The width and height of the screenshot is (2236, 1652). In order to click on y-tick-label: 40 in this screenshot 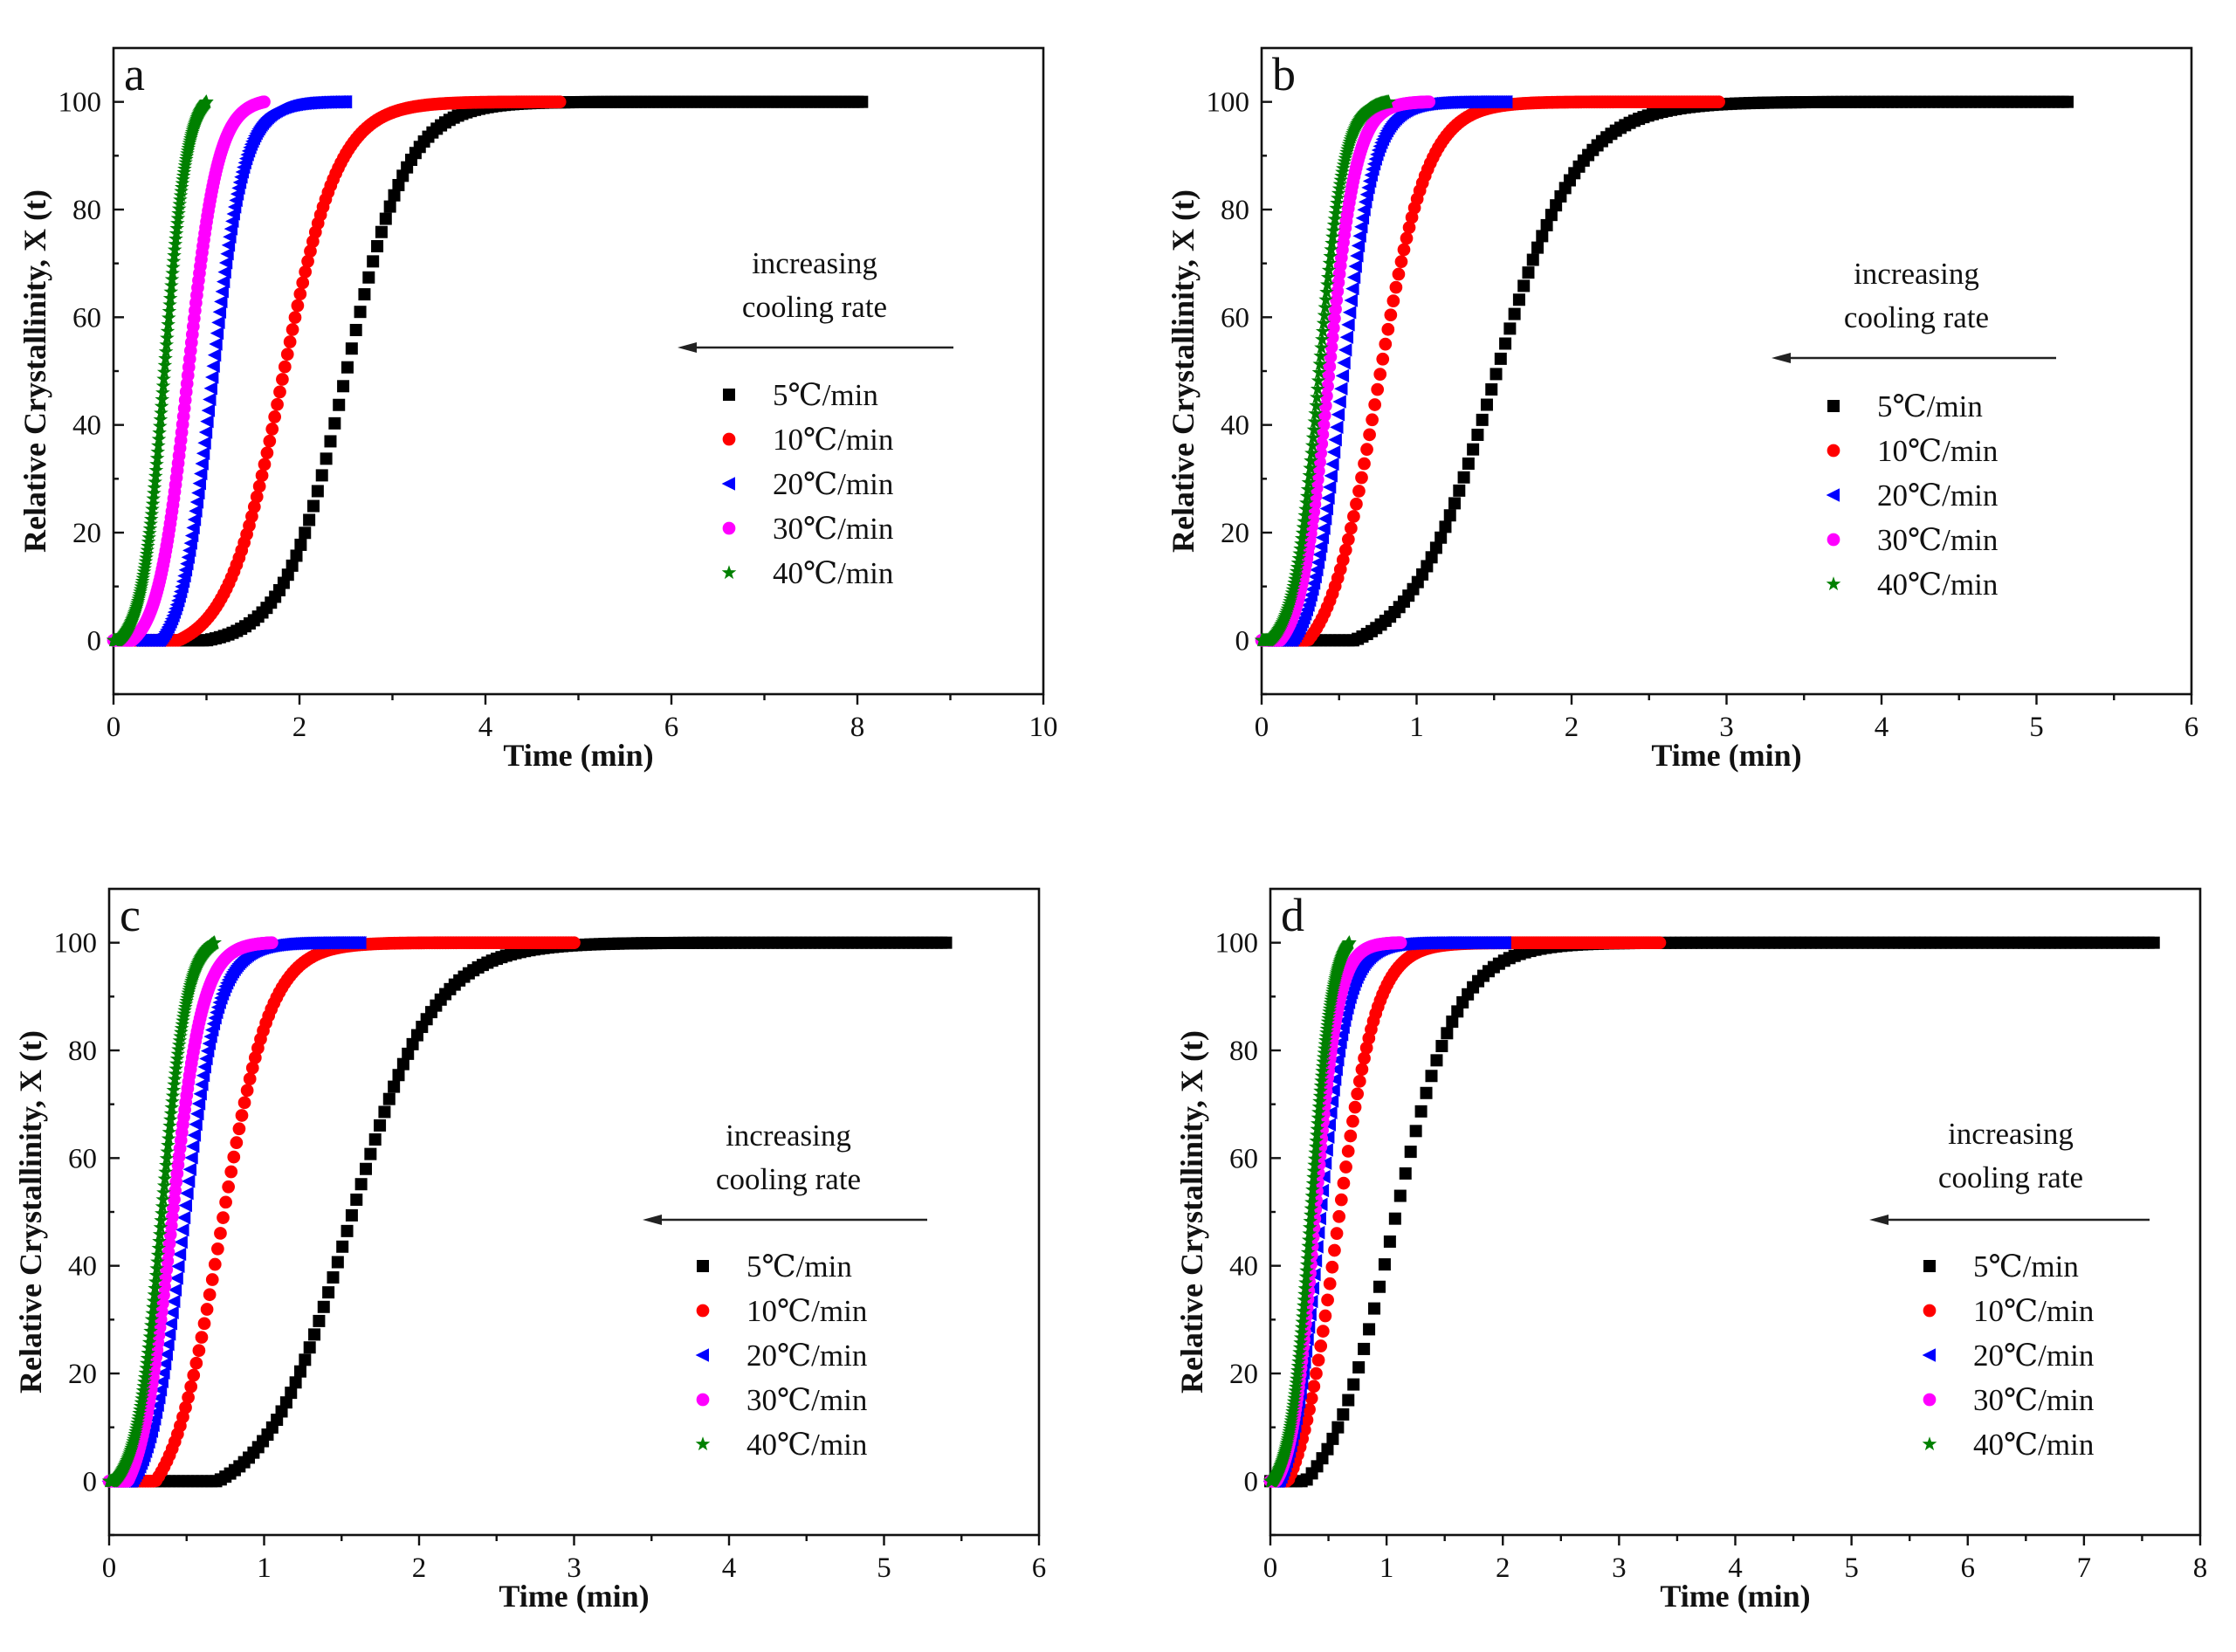, I will do `click(1243, 1267)`.